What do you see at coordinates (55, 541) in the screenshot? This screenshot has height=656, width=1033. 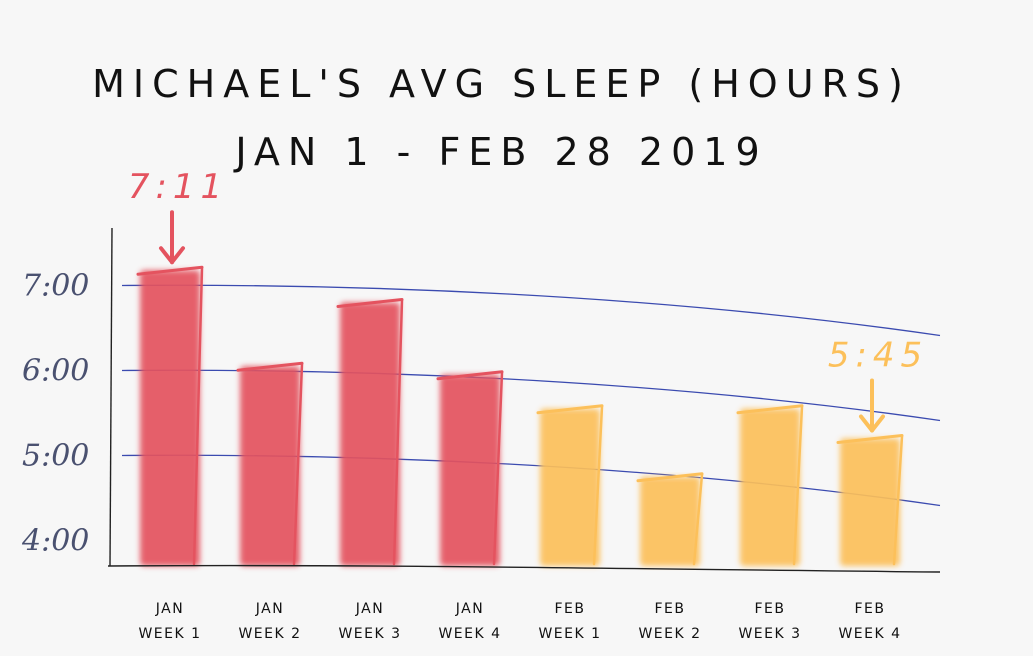 I see `y-tick-label: 4:00` at bounding box center [55, 541].